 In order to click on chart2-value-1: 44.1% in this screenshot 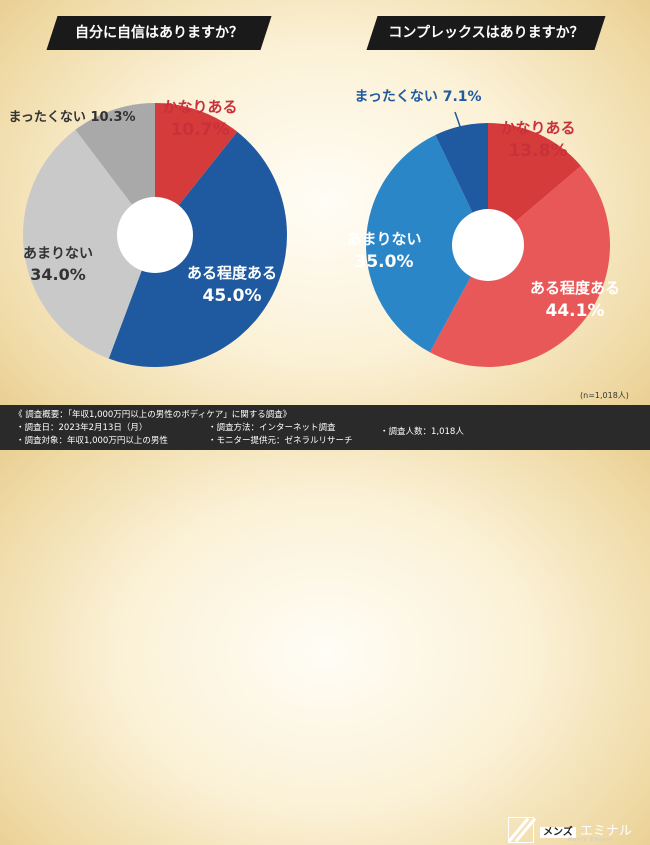, I will do `click(575, 311)`.